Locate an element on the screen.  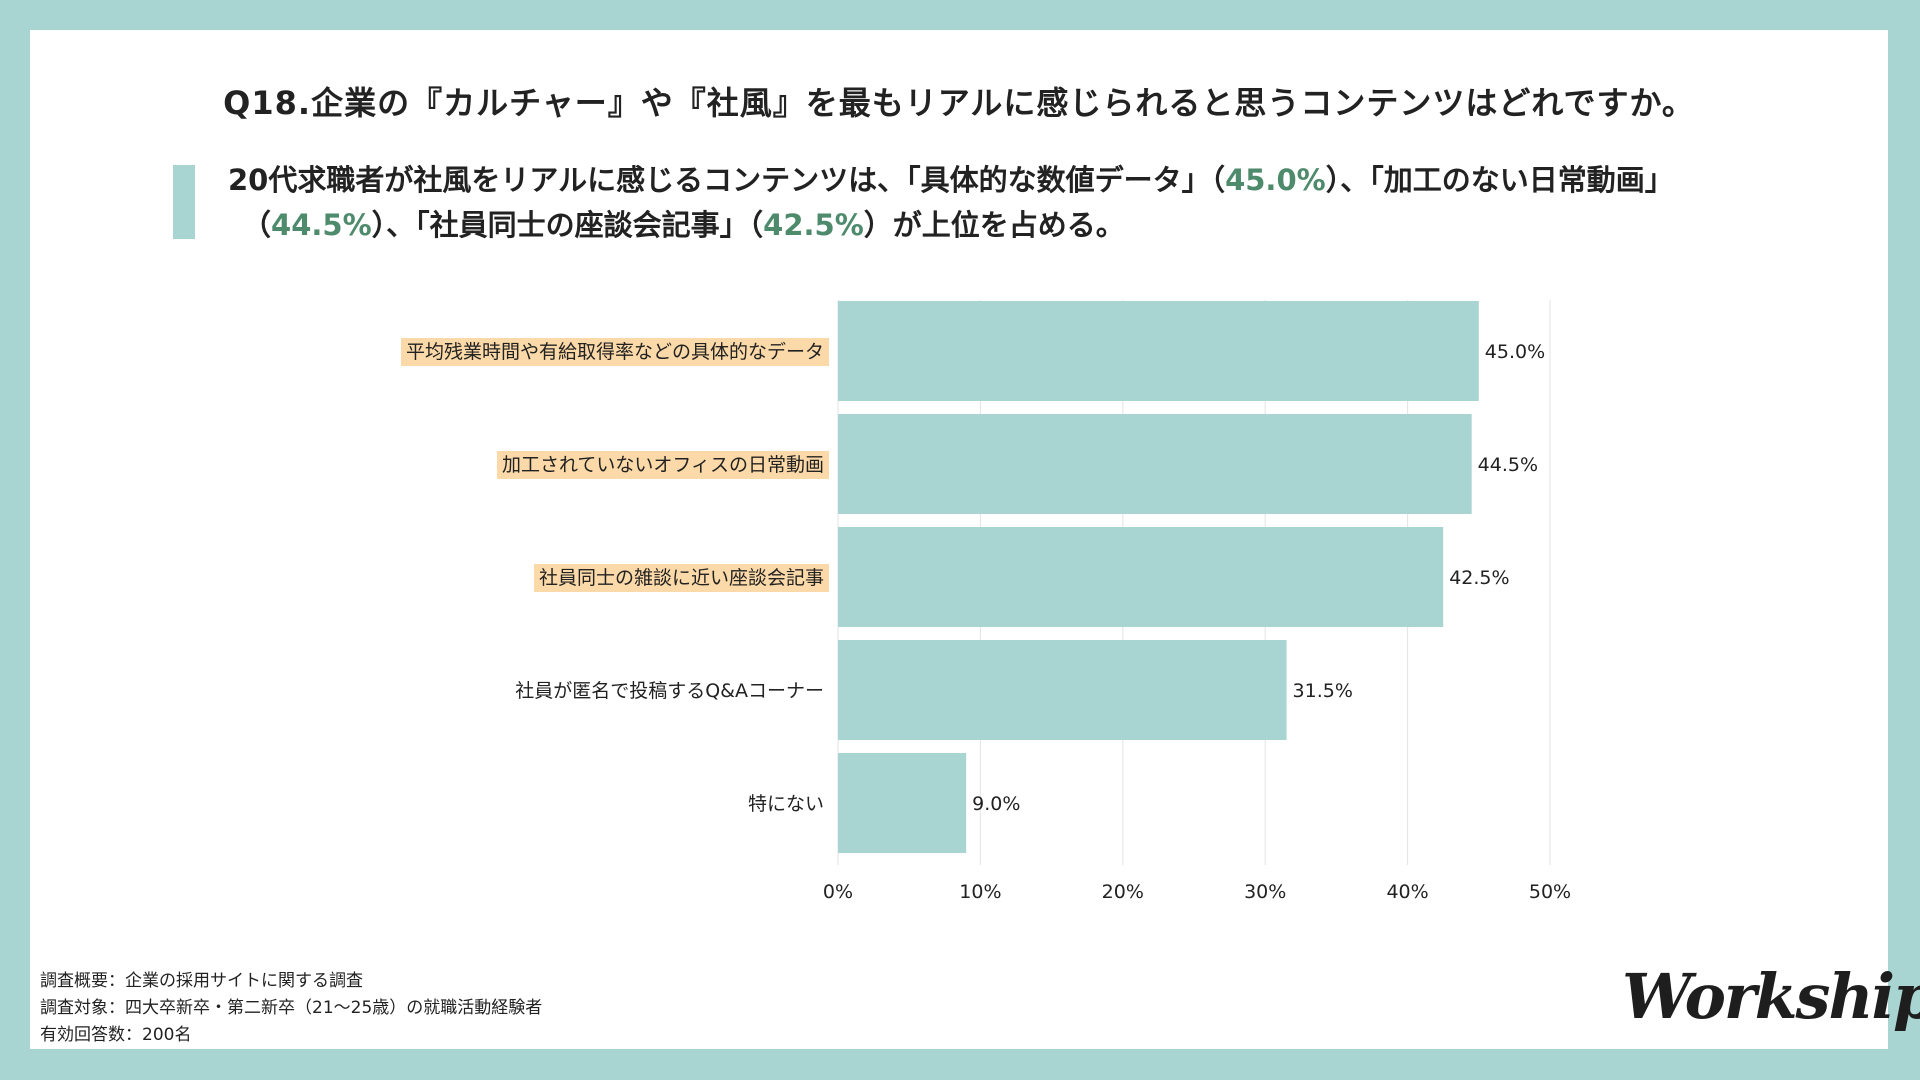
category-label: 特にない is located at coordinates (786, 804).